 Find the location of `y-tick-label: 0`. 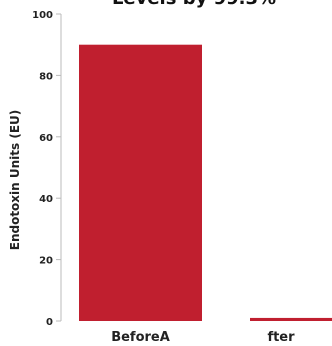

y-tick-label: 0 is located at coordinates (49, 322).